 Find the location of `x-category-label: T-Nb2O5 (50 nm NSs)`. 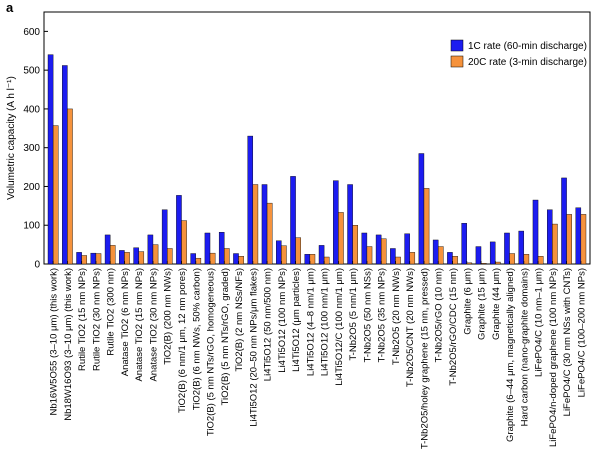

x-category-label: T-Nb2O5 (50 nm NSs) is located at coordinates (367, 315).